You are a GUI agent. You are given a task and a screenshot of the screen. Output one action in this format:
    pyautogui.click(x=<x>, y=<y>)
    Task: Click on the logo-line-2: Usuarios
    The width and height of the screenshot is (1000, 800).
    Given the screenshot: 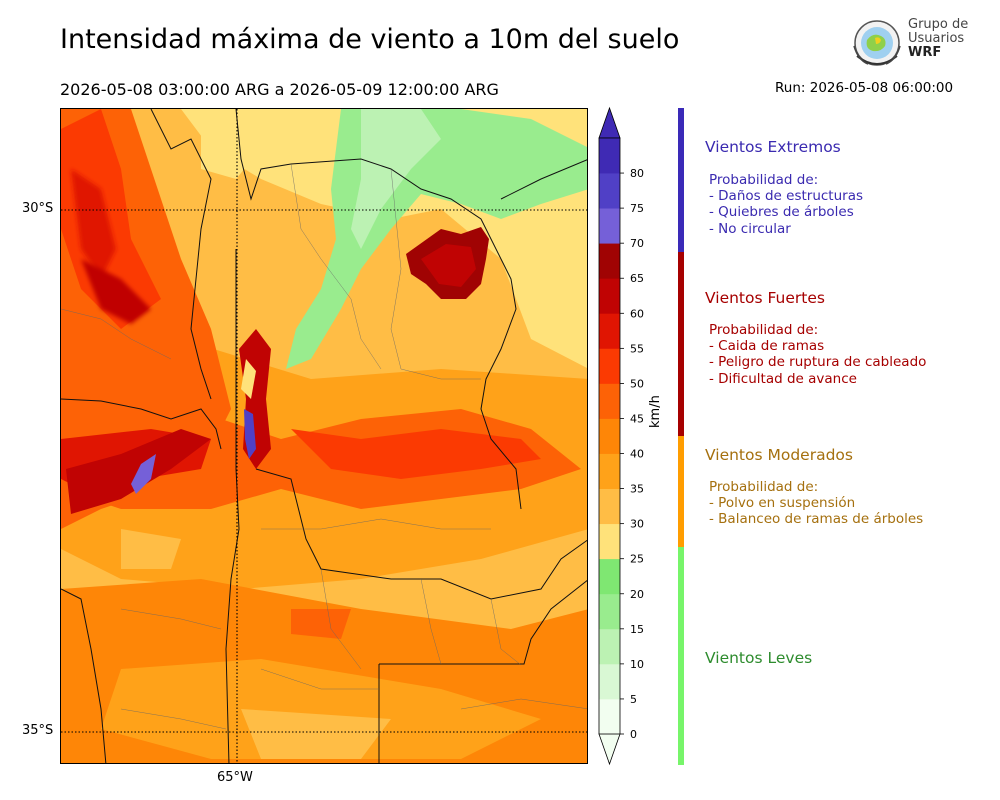 What is the action you would take?
    pyautogui.click(x=936, y=38)
    